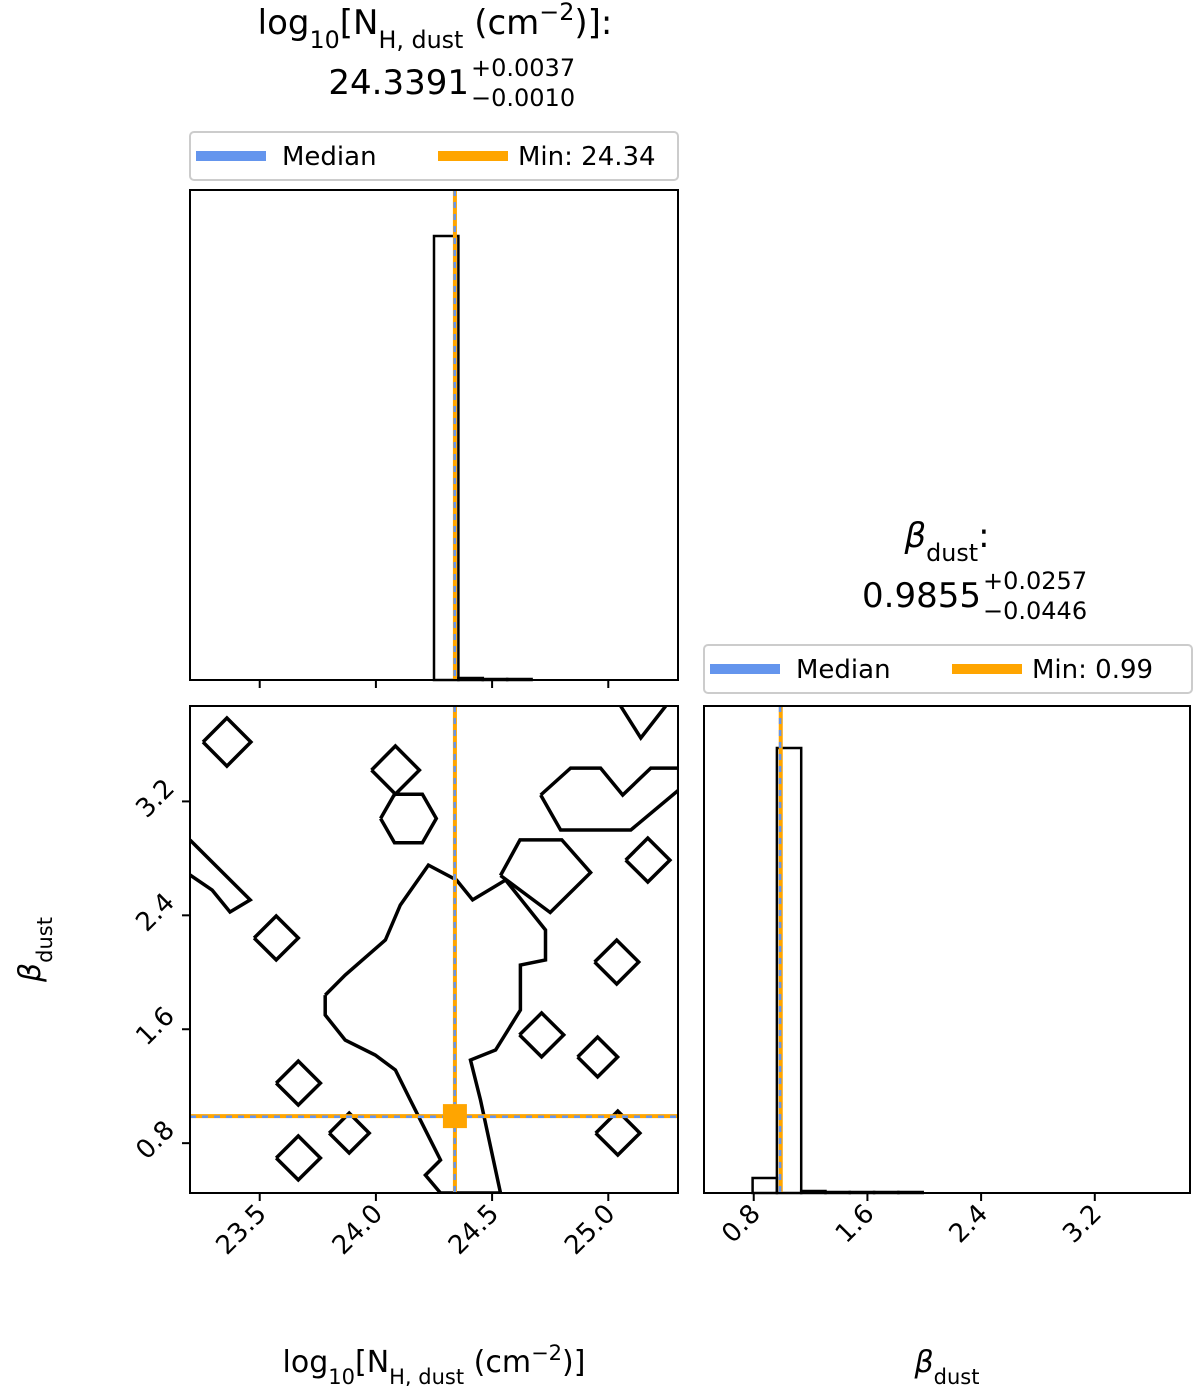 Image resolution: width=1200 pixels, height=1386 pixels. I want to click on x-axis-label: log10[NH, dust (cm−2)], so click(434, 1363).